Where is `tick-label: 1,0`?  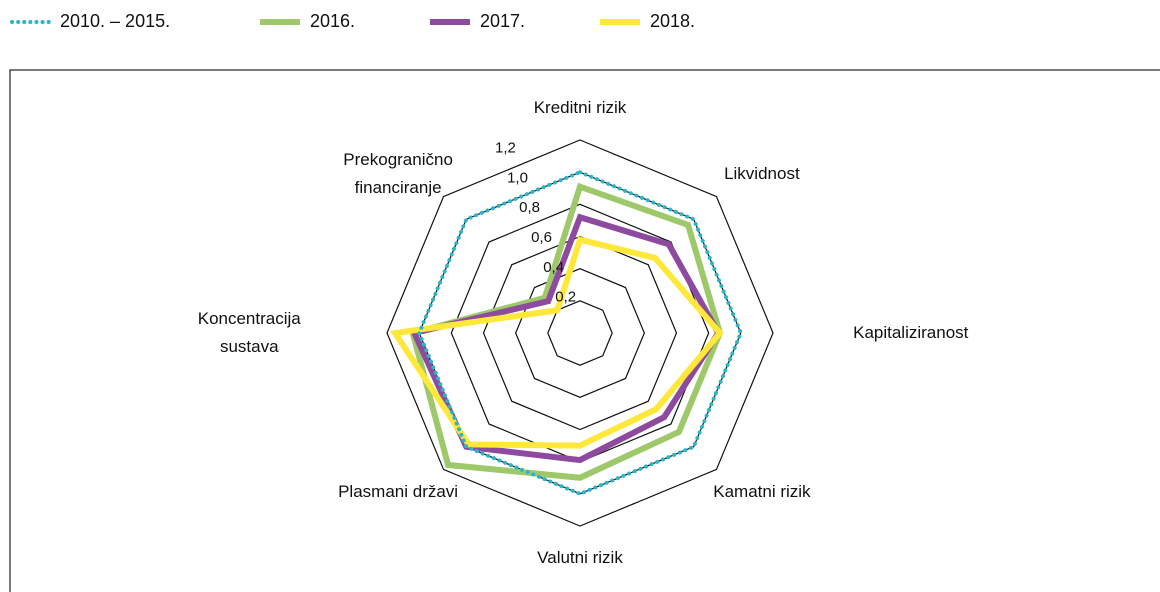 tick-label: 1,0 is located at coordinates (517, 177).